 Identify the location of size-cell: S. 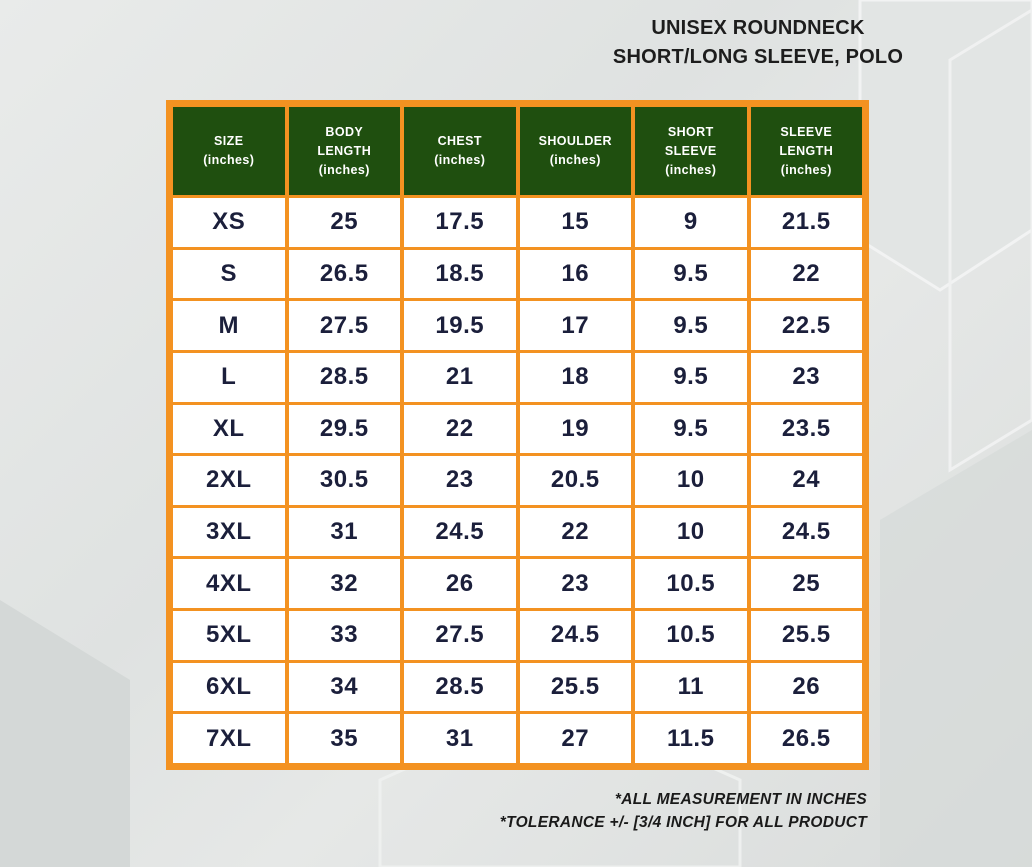
(229, 274).